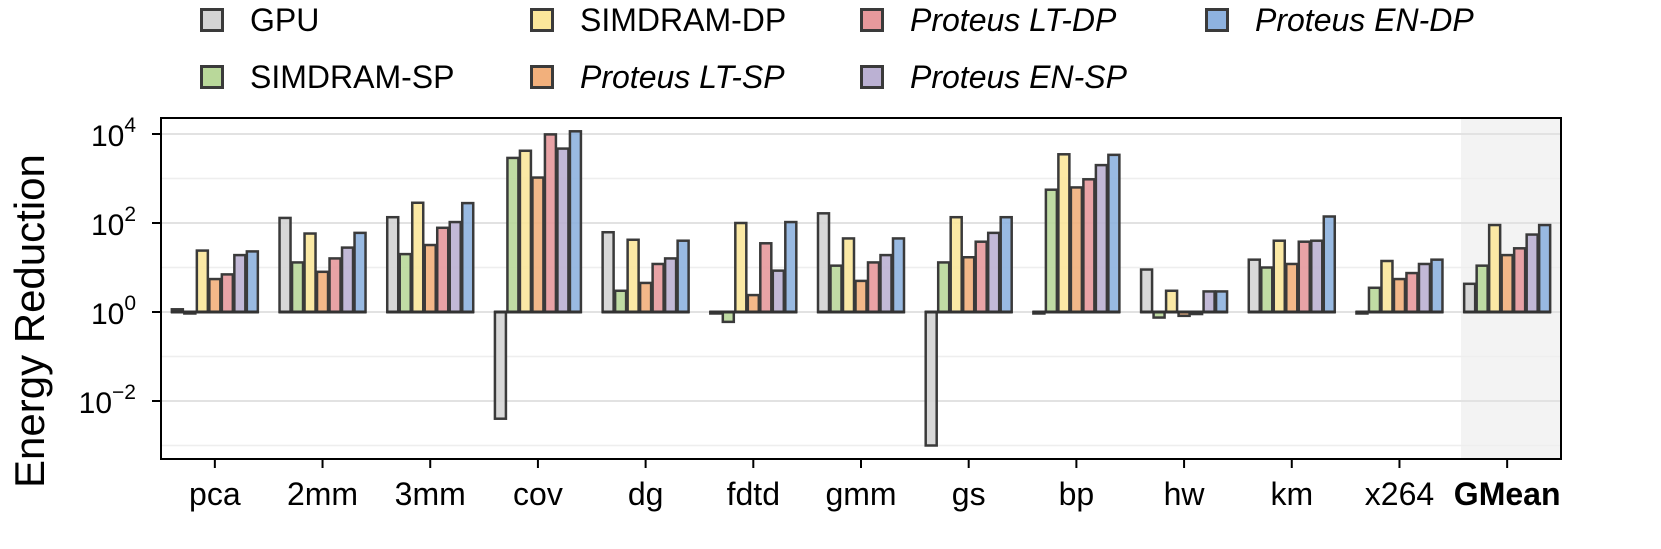 This screenshot has height=549, width=1661. I want to click on bar-hw-simdram-dp, so click(1171, 301).